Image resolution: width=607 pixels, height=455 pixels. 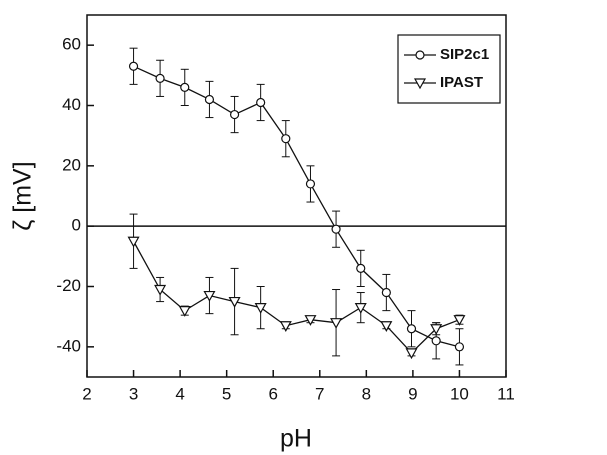 What do you see at coordinates (23, 195) in the screenshot?
I see `y-axis-label: ζ [mV]` at bounding box center [23, 195].